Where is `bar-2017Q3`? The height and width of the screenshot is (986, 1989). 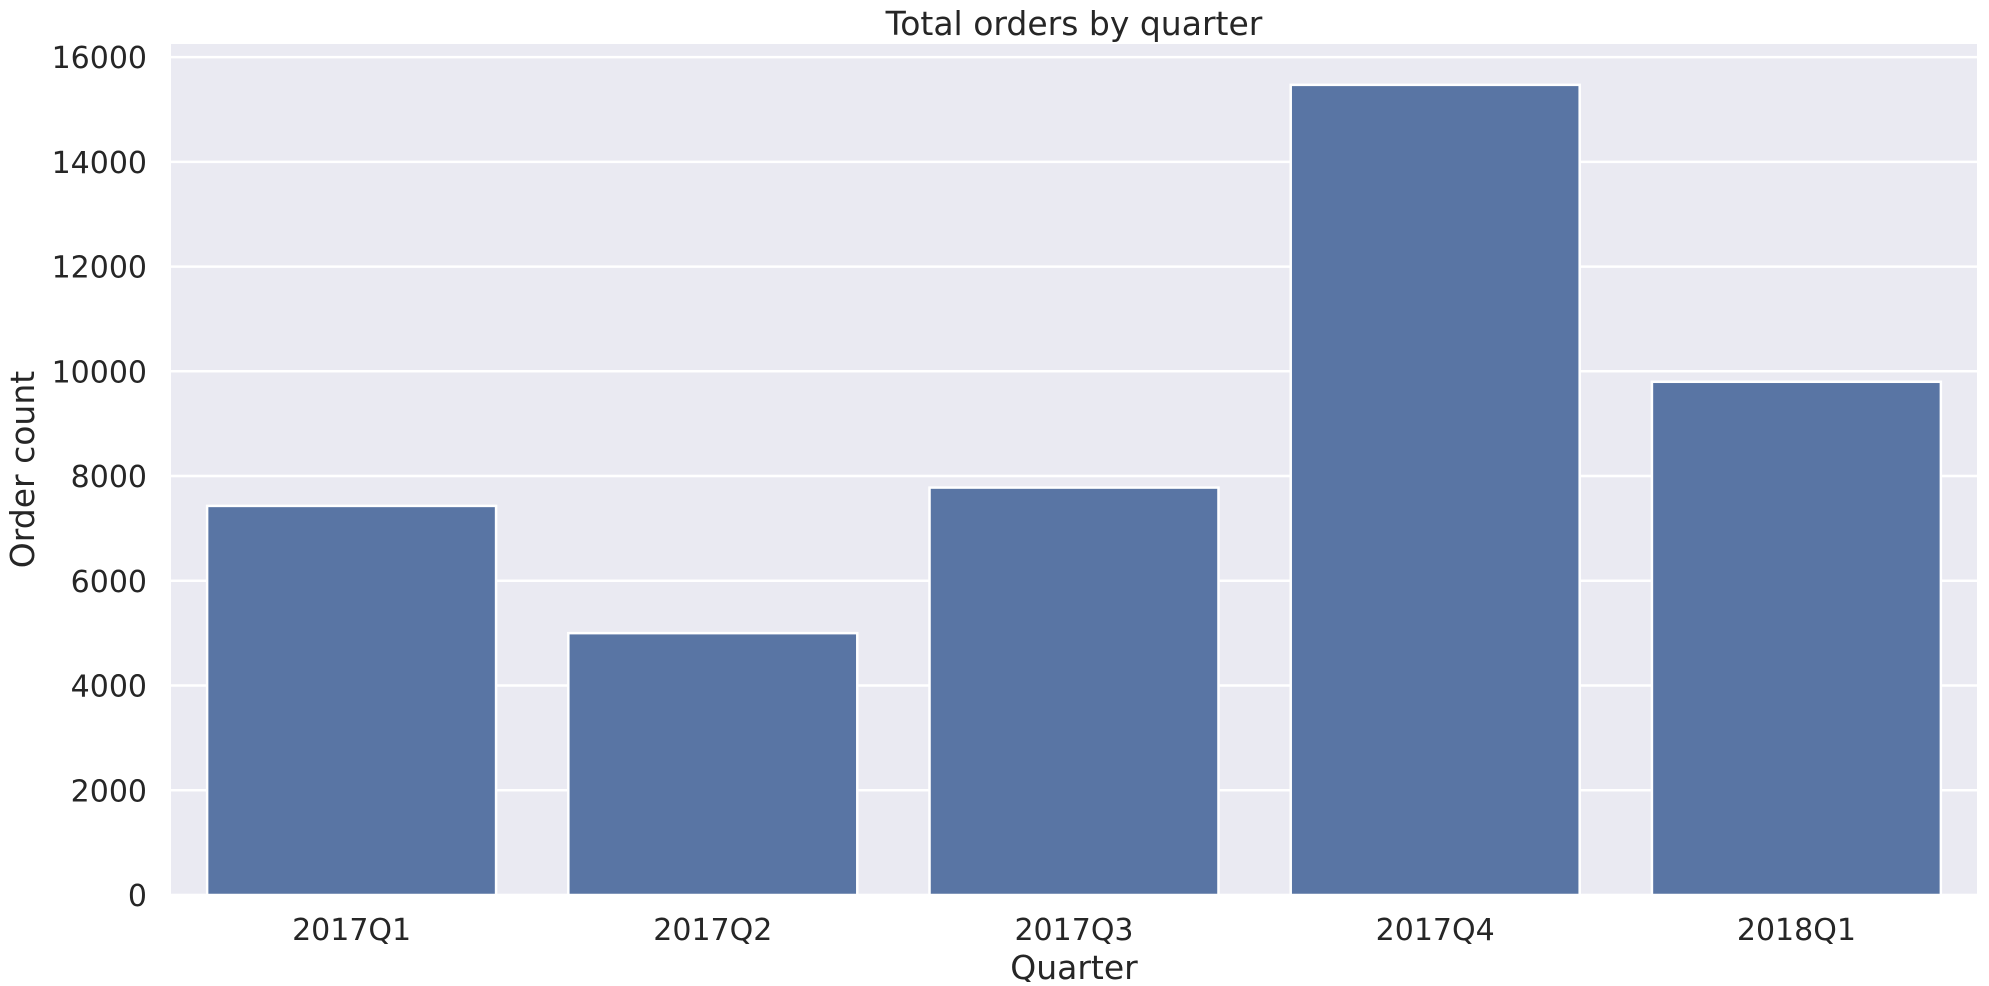 bar-2017Q3 is located at coordinates (1074, 691).